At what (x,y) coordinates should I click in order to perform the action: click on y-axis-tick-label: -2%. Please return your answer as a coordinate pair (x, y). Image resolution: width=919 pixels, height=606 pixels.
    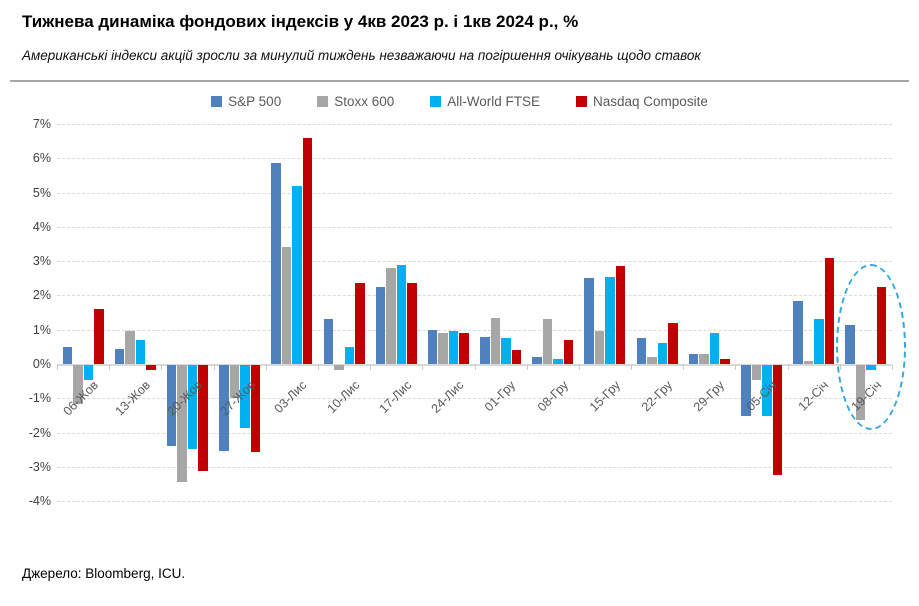
    Looking at the image, I should click on (39, 432).